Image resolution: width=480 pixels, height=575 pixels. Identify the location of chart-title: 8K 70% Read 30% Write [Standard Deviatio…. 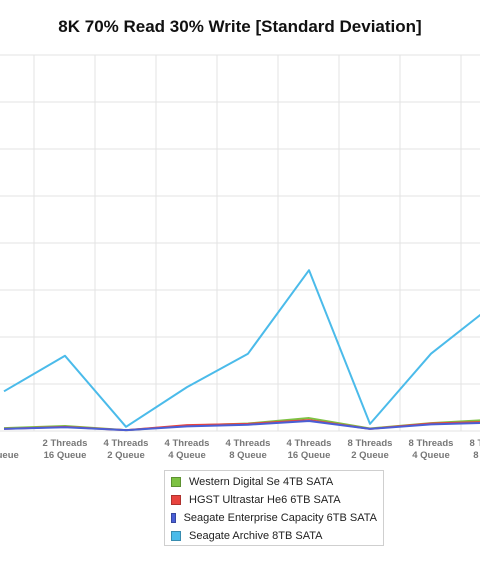
(240, 26).